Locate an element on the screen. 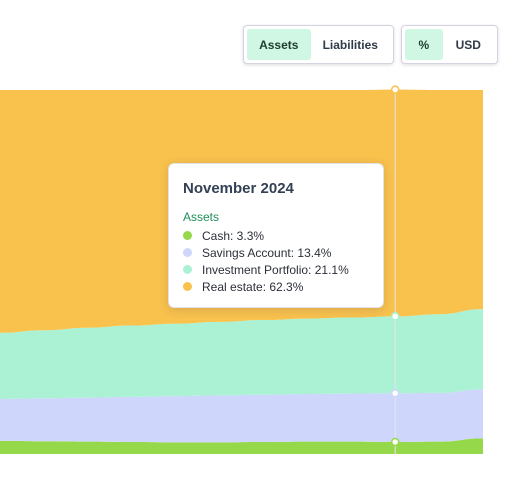  cash-legend-dot is located at coordinates (187, 235).